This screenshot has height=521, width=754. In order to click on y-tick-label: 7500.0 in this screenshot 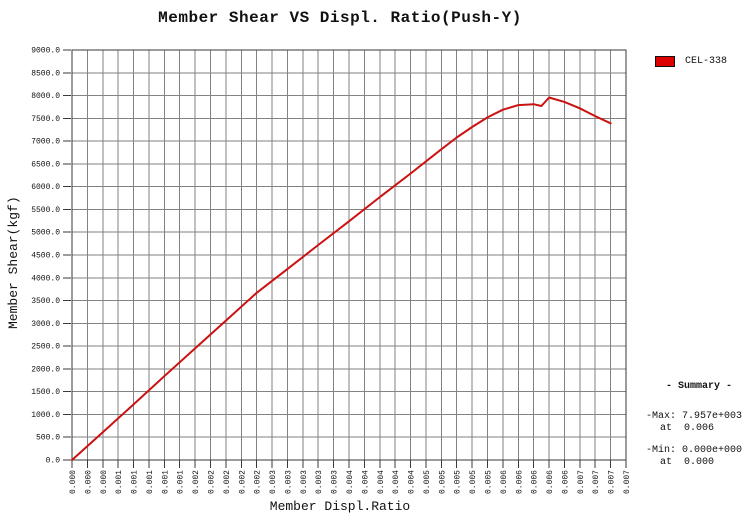, I will do `click(45, 119)`.